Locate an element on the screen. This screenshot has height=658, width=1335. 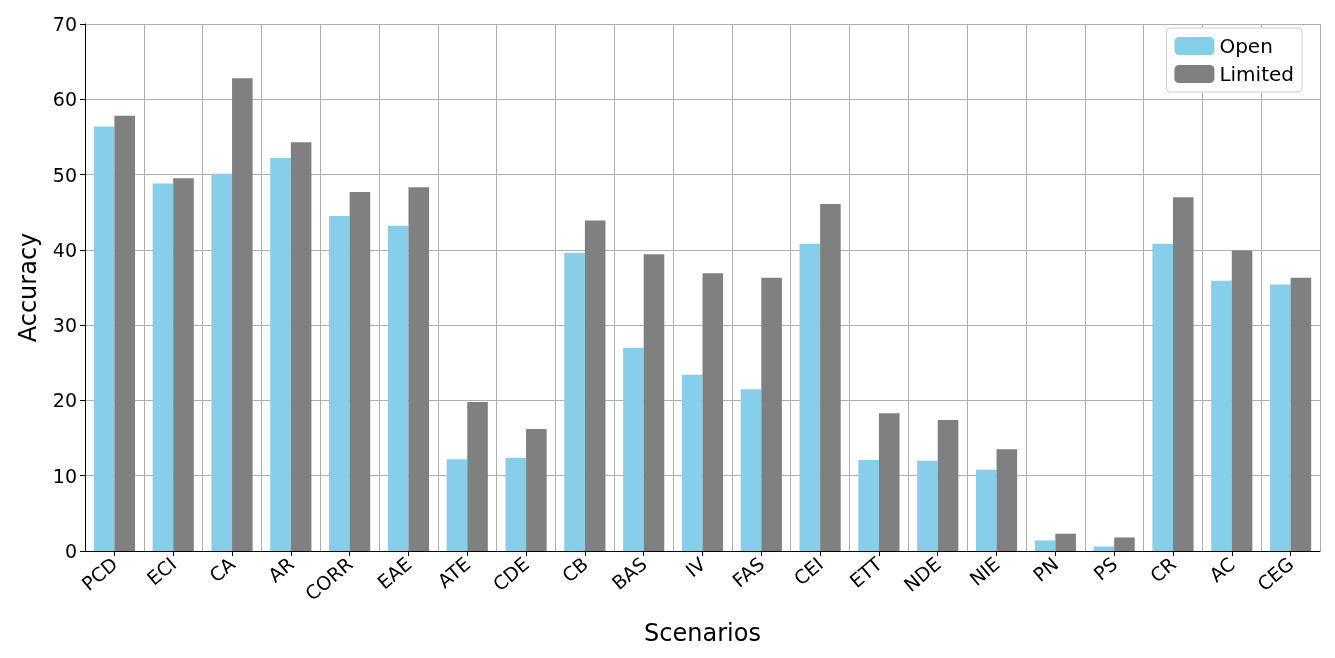
x-tick-label: PN is located at coordinates (1045, 569).